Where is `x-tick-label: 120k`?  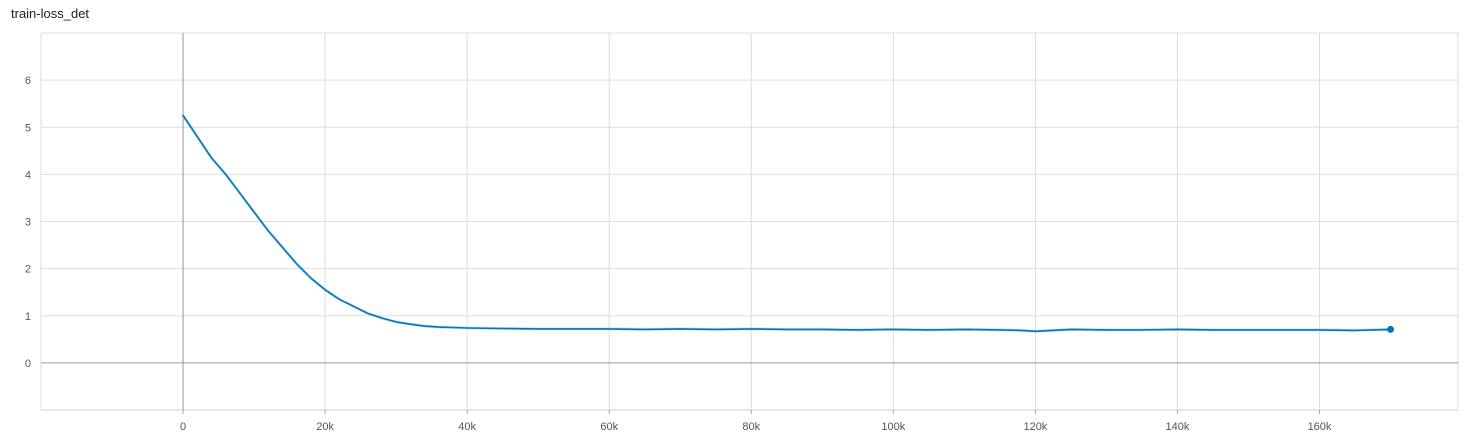
x-tick-label: 120k is located at coordinates (1035, 427).